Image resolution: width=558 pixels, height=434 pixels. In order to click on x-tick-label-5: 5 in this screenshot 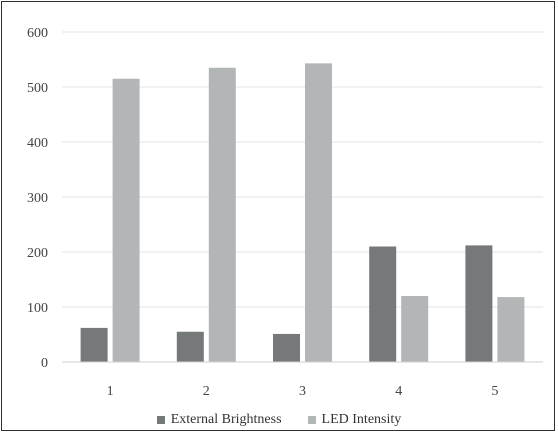, I will do `click(494, 391)`.